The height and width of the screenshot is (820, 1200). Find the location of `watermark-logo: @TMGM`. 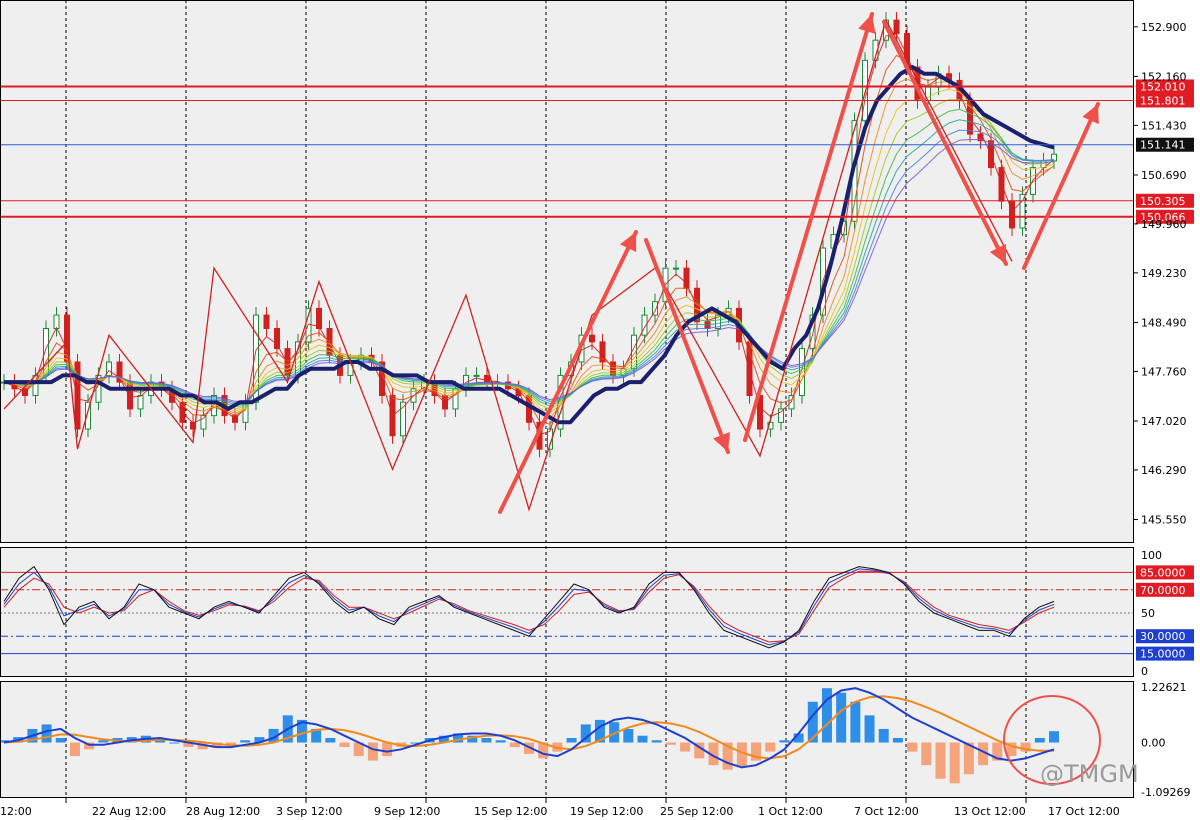

watermark-logo: @TMGM is located at coordinates (1089, 774).